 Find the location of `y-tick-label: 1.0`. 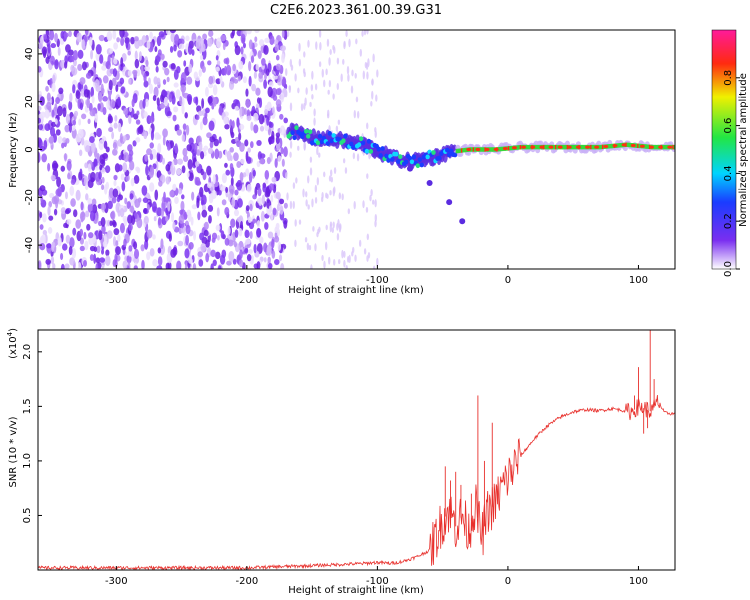

y-tick-label: 1.0 is located at coordinates (27, 461).